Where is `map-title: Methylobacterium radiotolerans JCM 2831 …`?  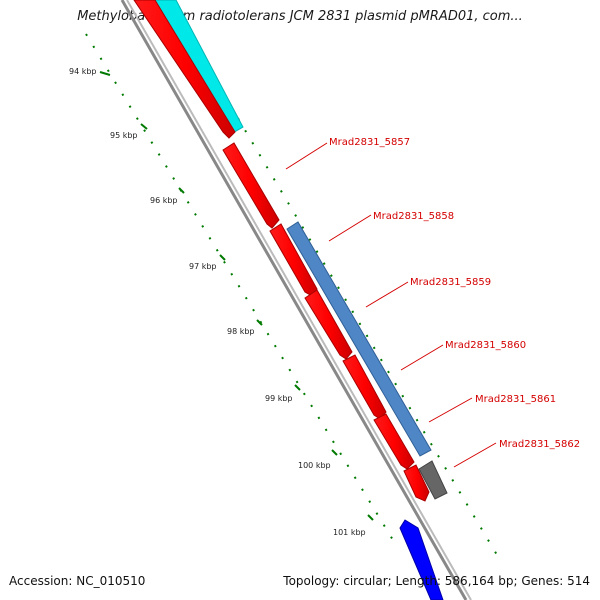 map-title: Methylobacterium radiotolerans JCM 2831 … is located at coordinates (300, 16).